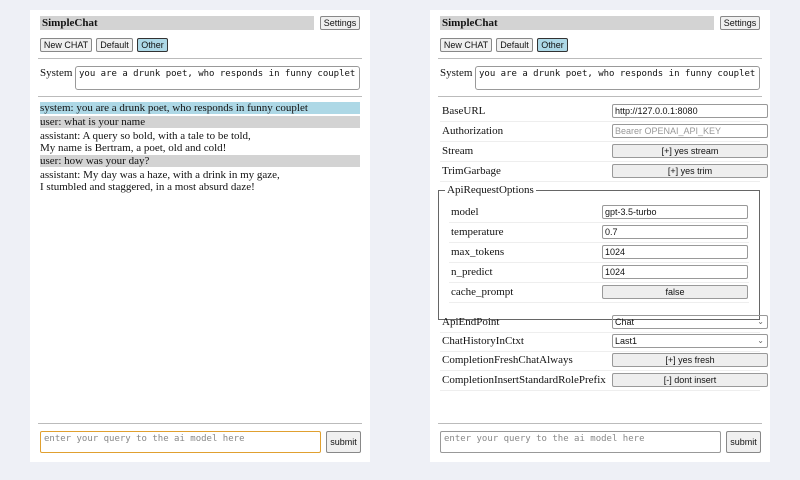  What do you see at coordinates (472, 272) in the screenshot?
I see `option-label: n_predict` at bounding box center [472, 272].